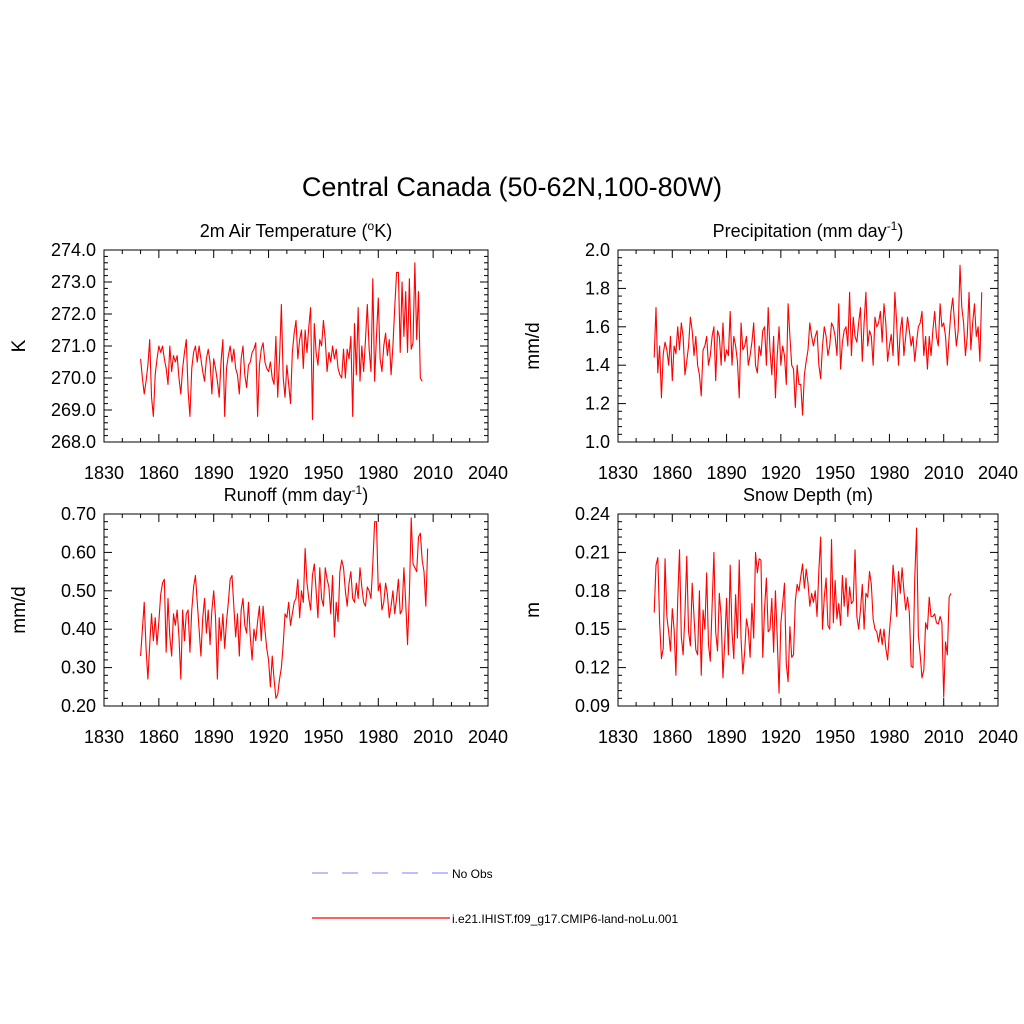 The width and height of the screenshot is (1024, 1024). Describe the element at coordinates (73, 346) in the screenshot. I see `y-tick-label: 271.0` at that location.